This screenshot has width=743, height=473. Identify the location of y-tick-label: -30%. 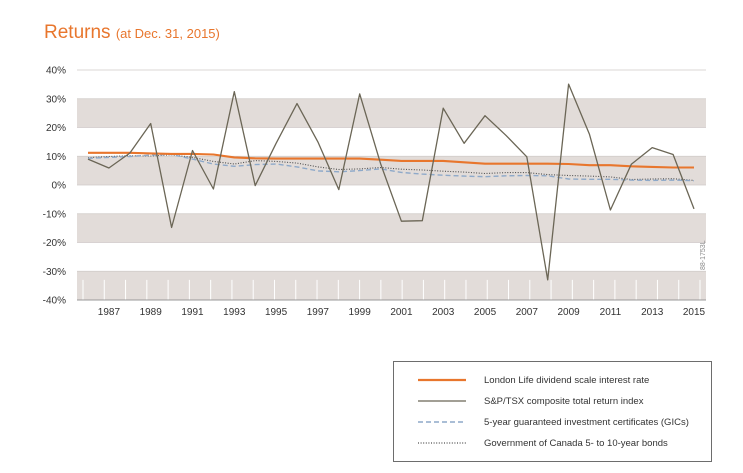
(54, 272).